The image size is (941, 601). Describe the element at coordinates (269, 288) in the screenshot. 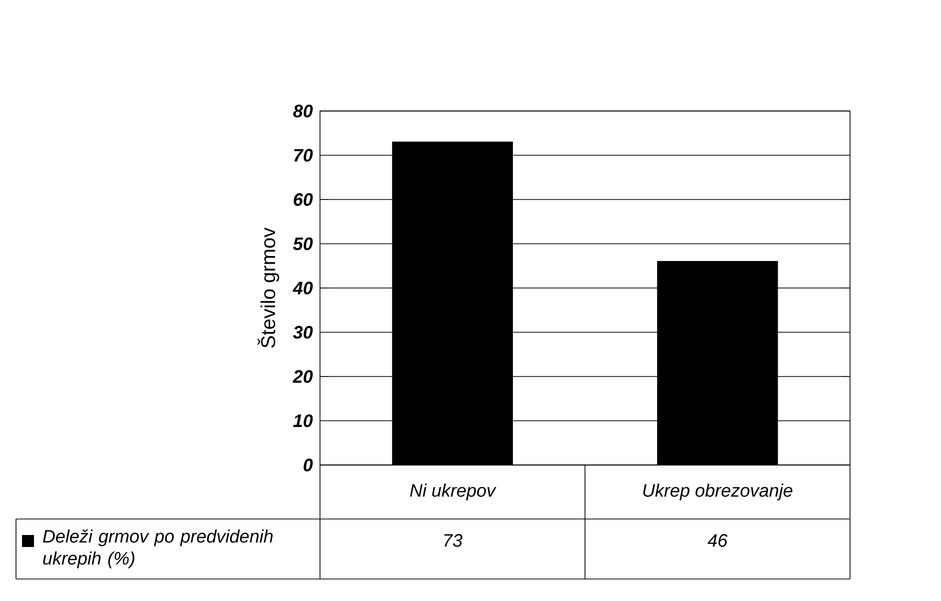

I see `y-axis-title: Število grmov` at that location.